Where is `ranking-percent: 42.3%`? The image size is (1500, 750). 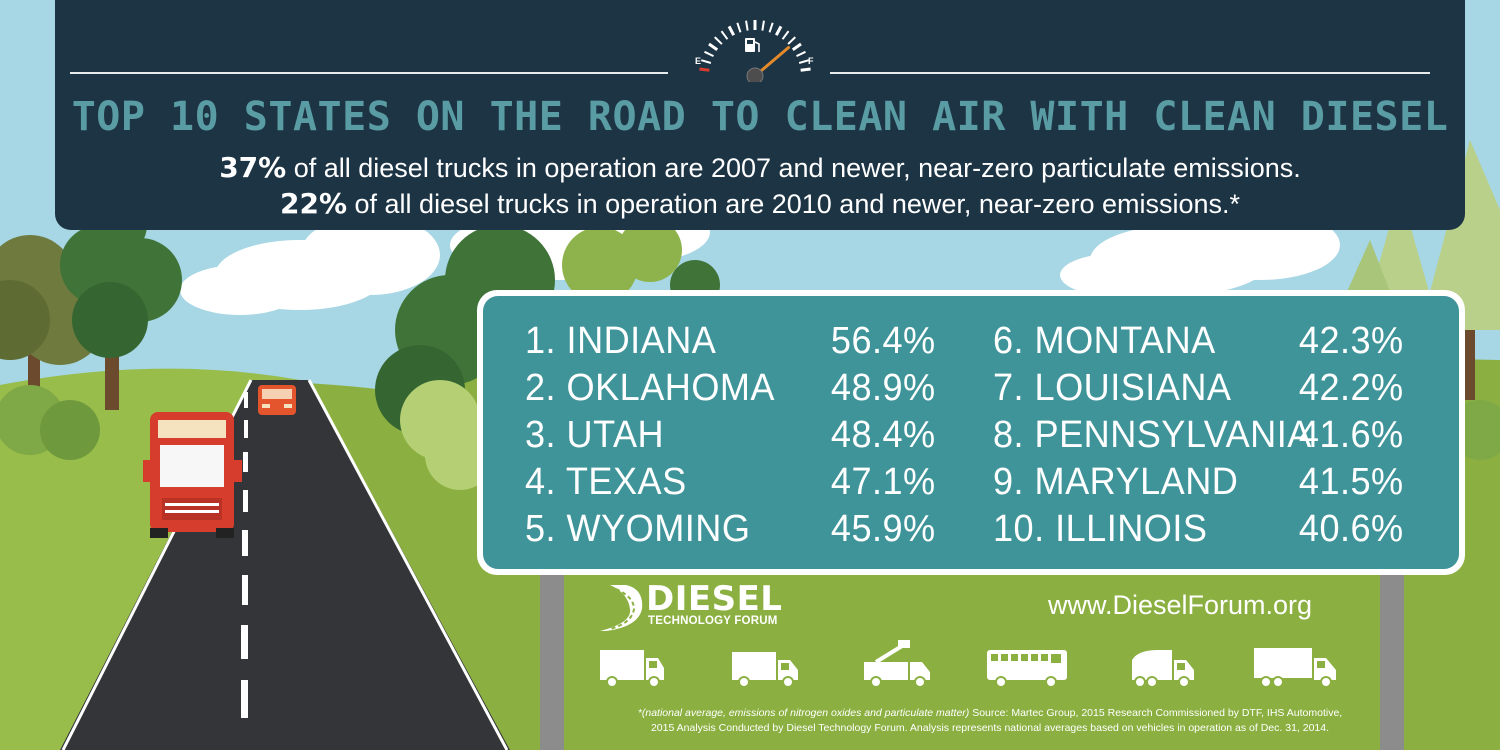 ranking-percent: 42.3% is located at coordinates (1351, 341).